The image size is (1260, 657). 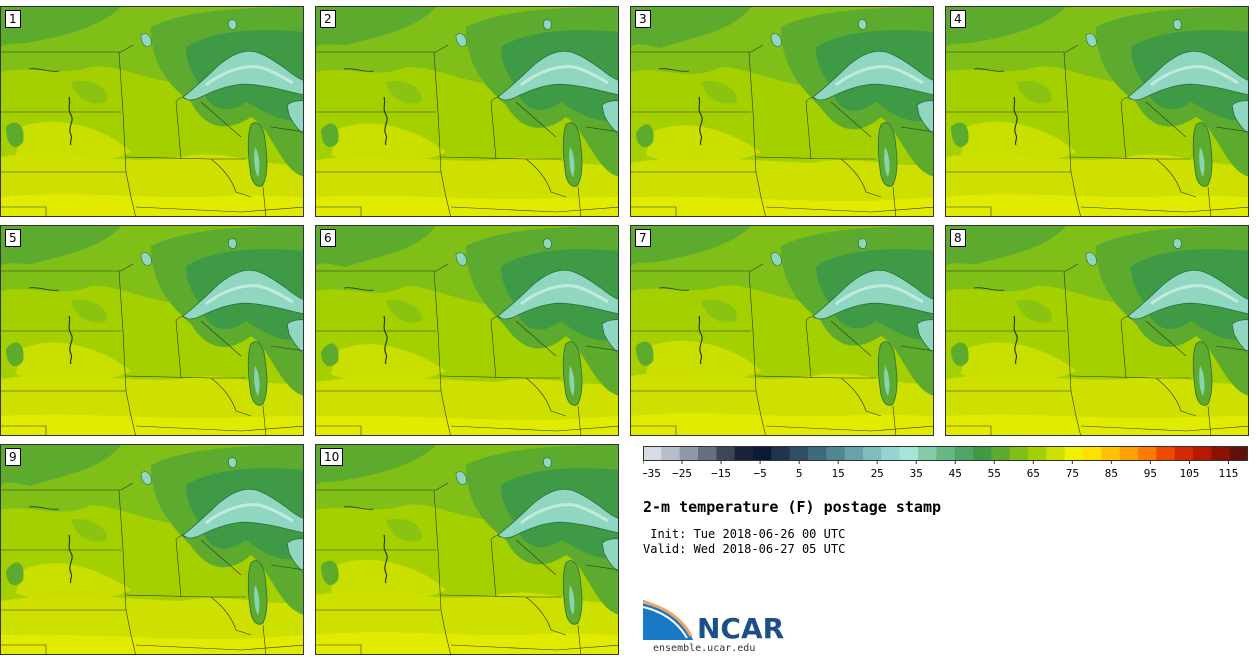 I want to click on postage-stamp-panel: 1, so click(x=152, y=111).